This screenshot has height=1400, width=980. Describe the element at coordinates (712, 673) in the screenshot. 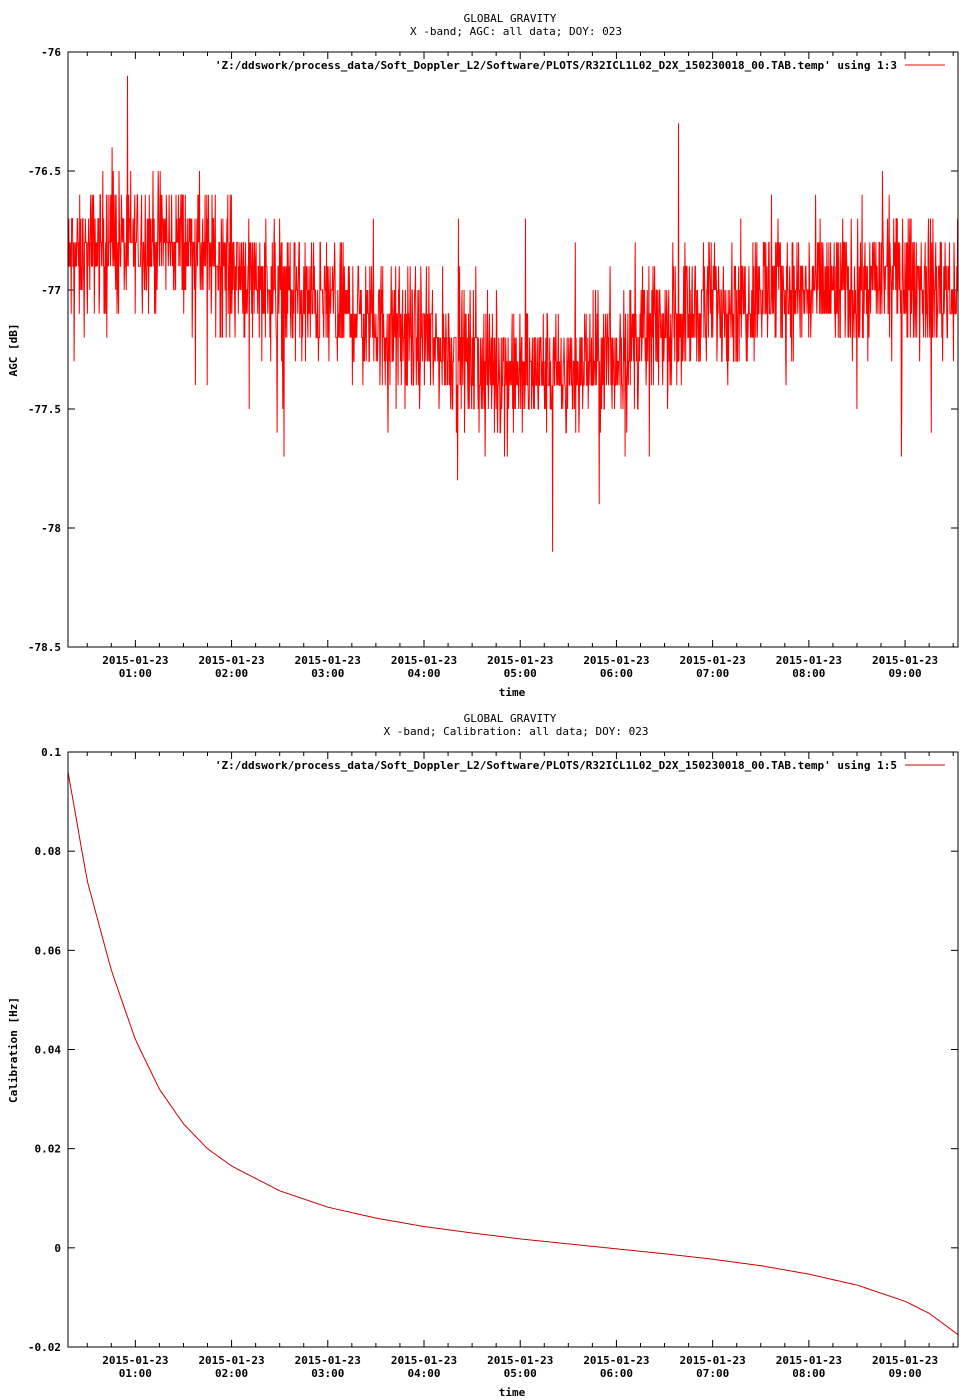

I see `agc-x-tick-label-time: 07:00` at that location.